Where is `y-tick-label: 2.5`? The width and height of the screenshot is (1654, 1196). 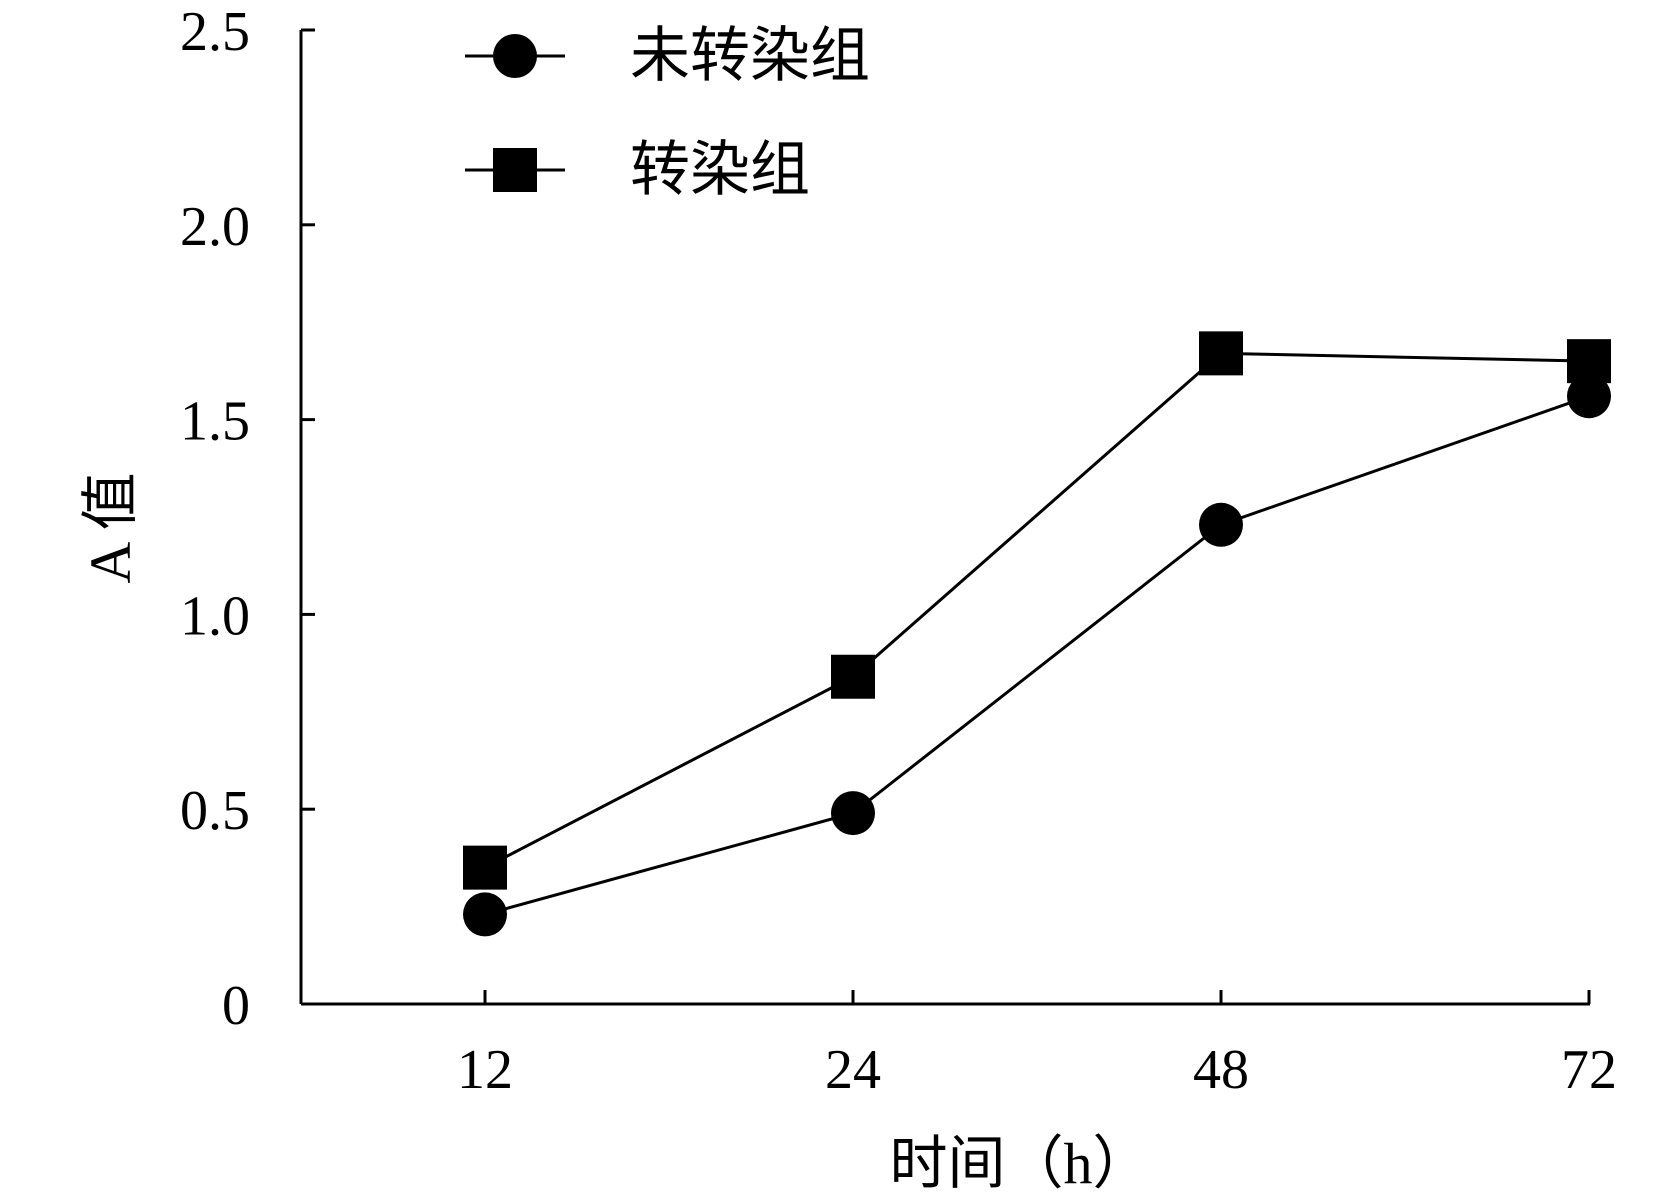 y-tick-label: 2.5 is located at coordinates (215, 32).